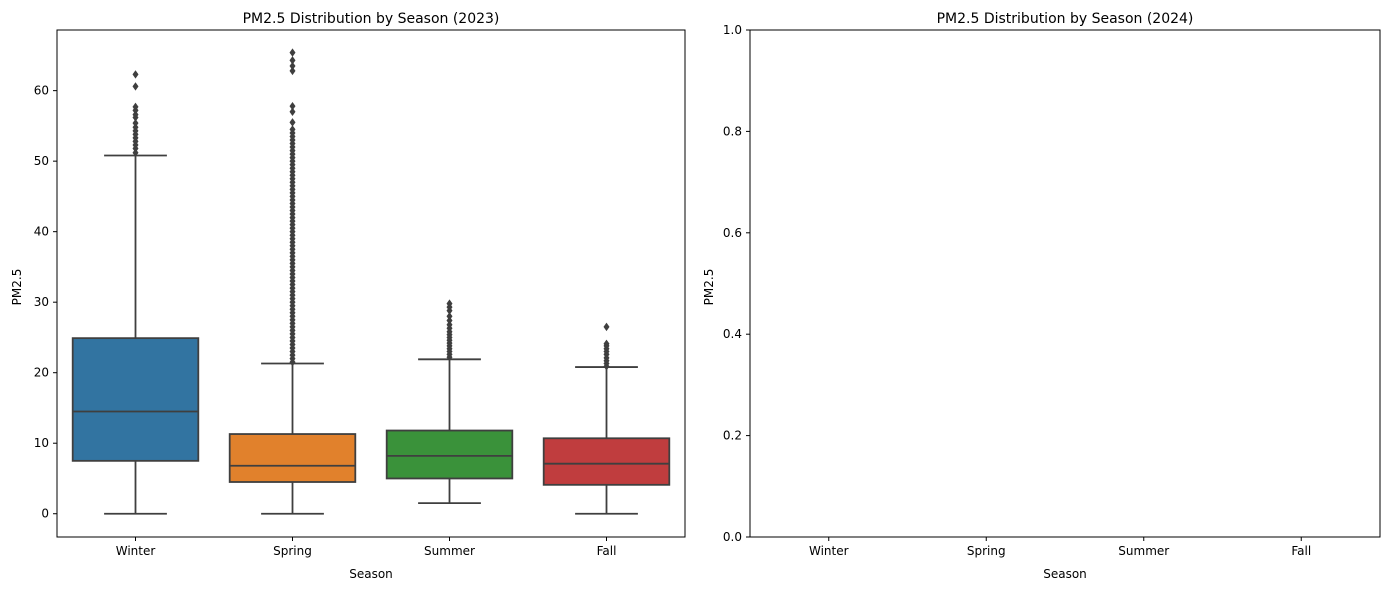  I want to click on box-spring, so click(292, 458).